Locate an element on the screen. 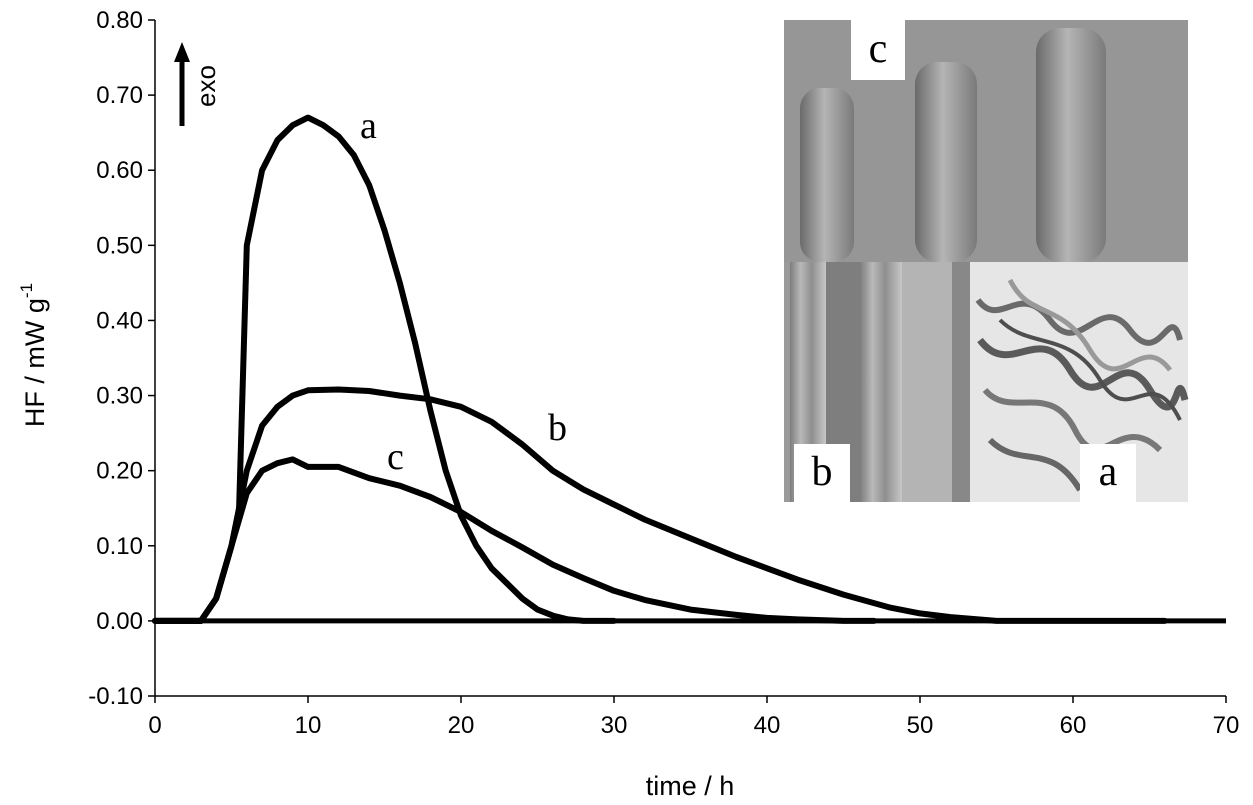  y-tick-label: 0.10 is located at coordinates (119, 546).